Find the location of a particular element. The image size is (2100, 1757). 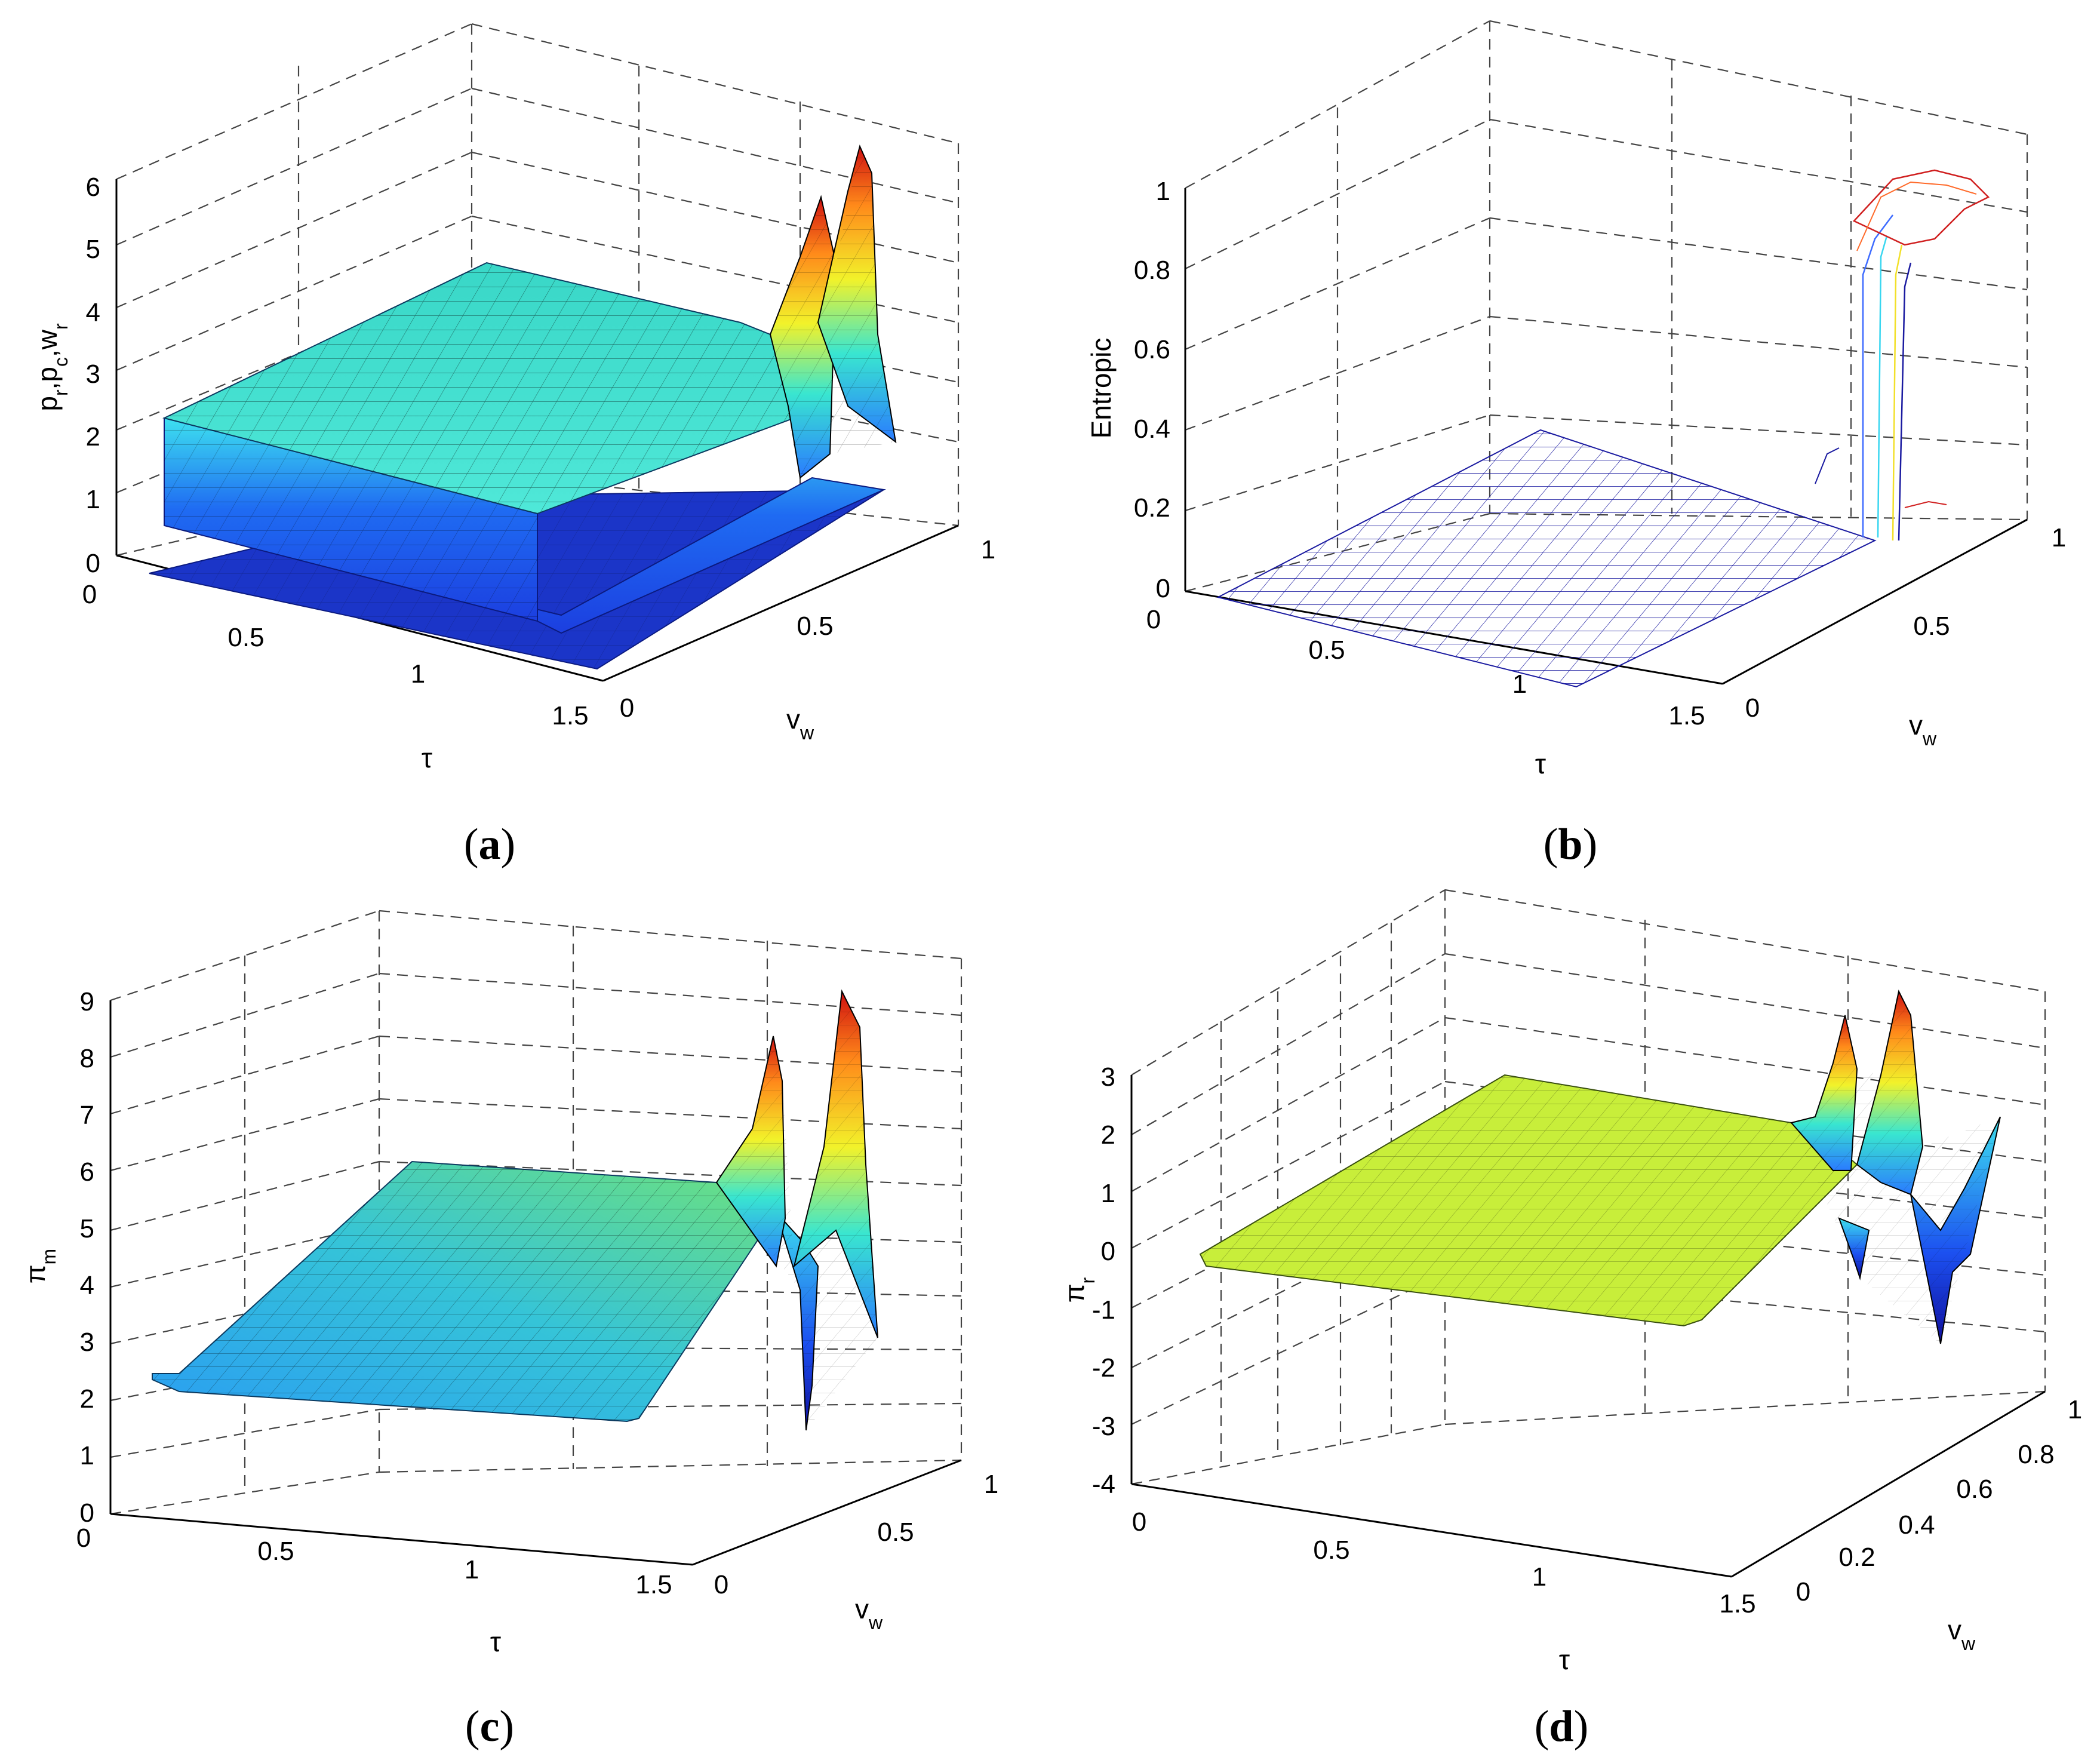

panel-c-z-axis-title: πm is located at coordinates (40, 1266).